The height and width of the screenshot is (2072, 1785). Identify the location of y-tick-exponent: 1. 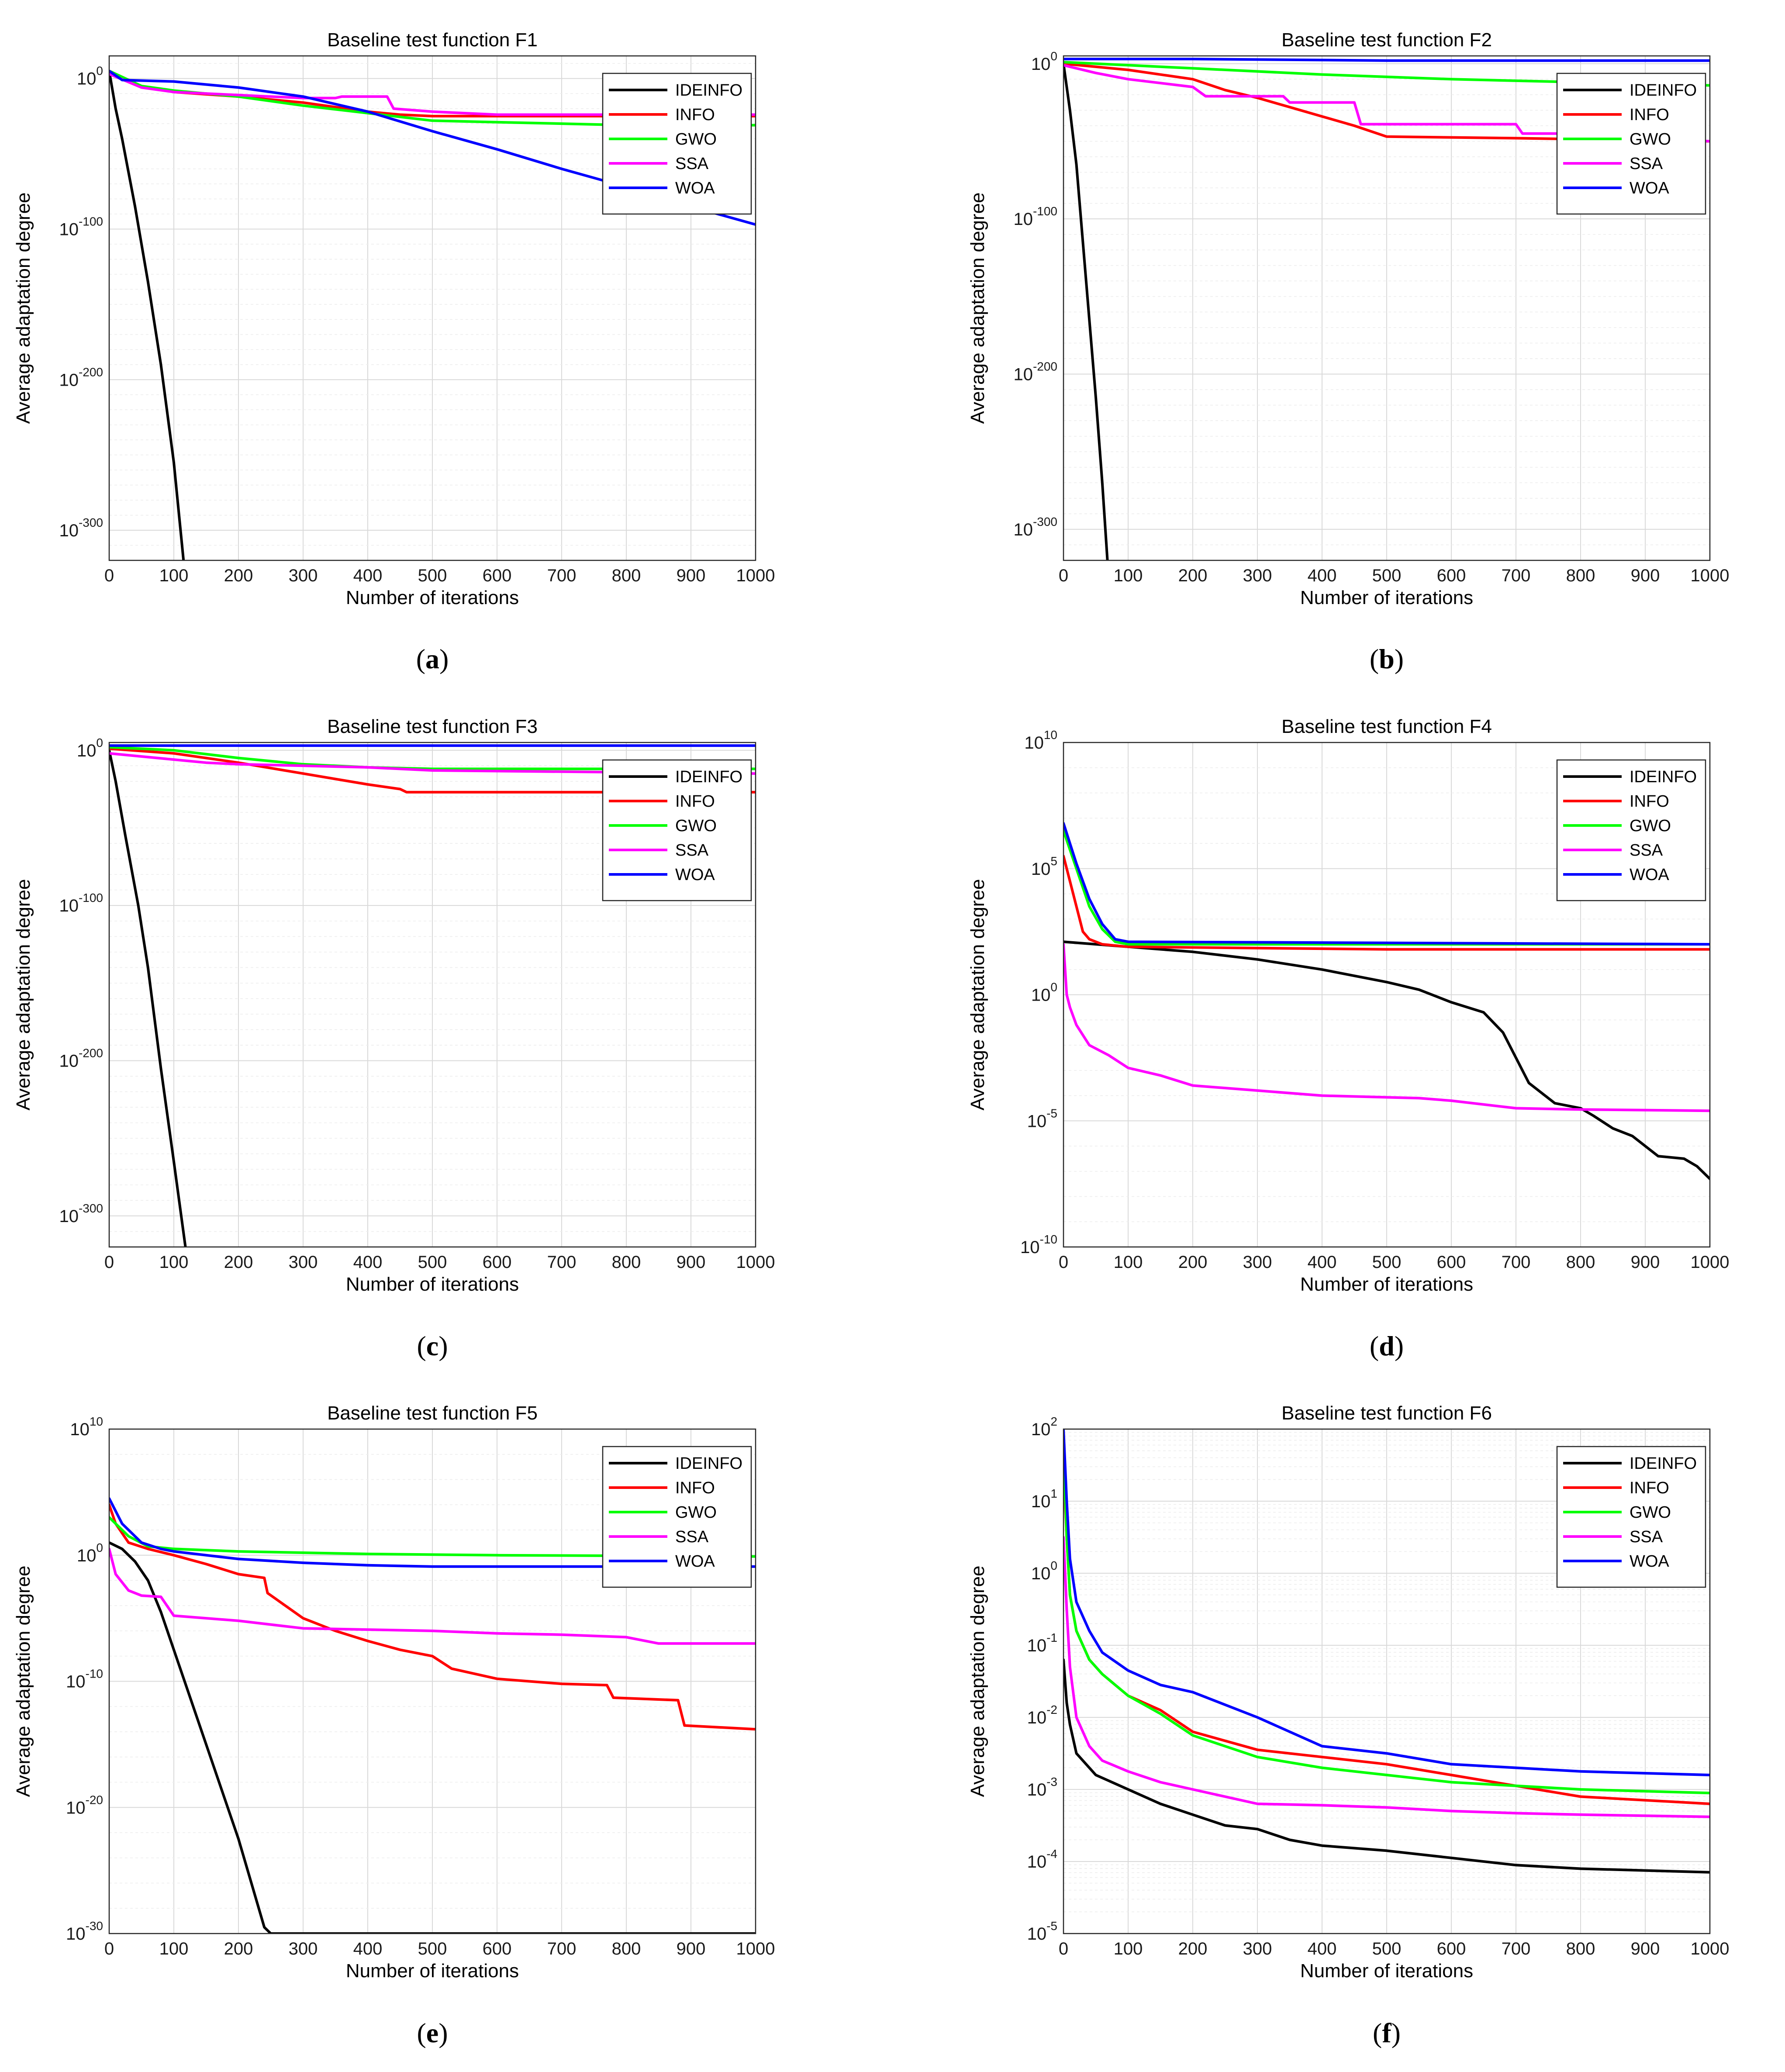
(1053, 1494).